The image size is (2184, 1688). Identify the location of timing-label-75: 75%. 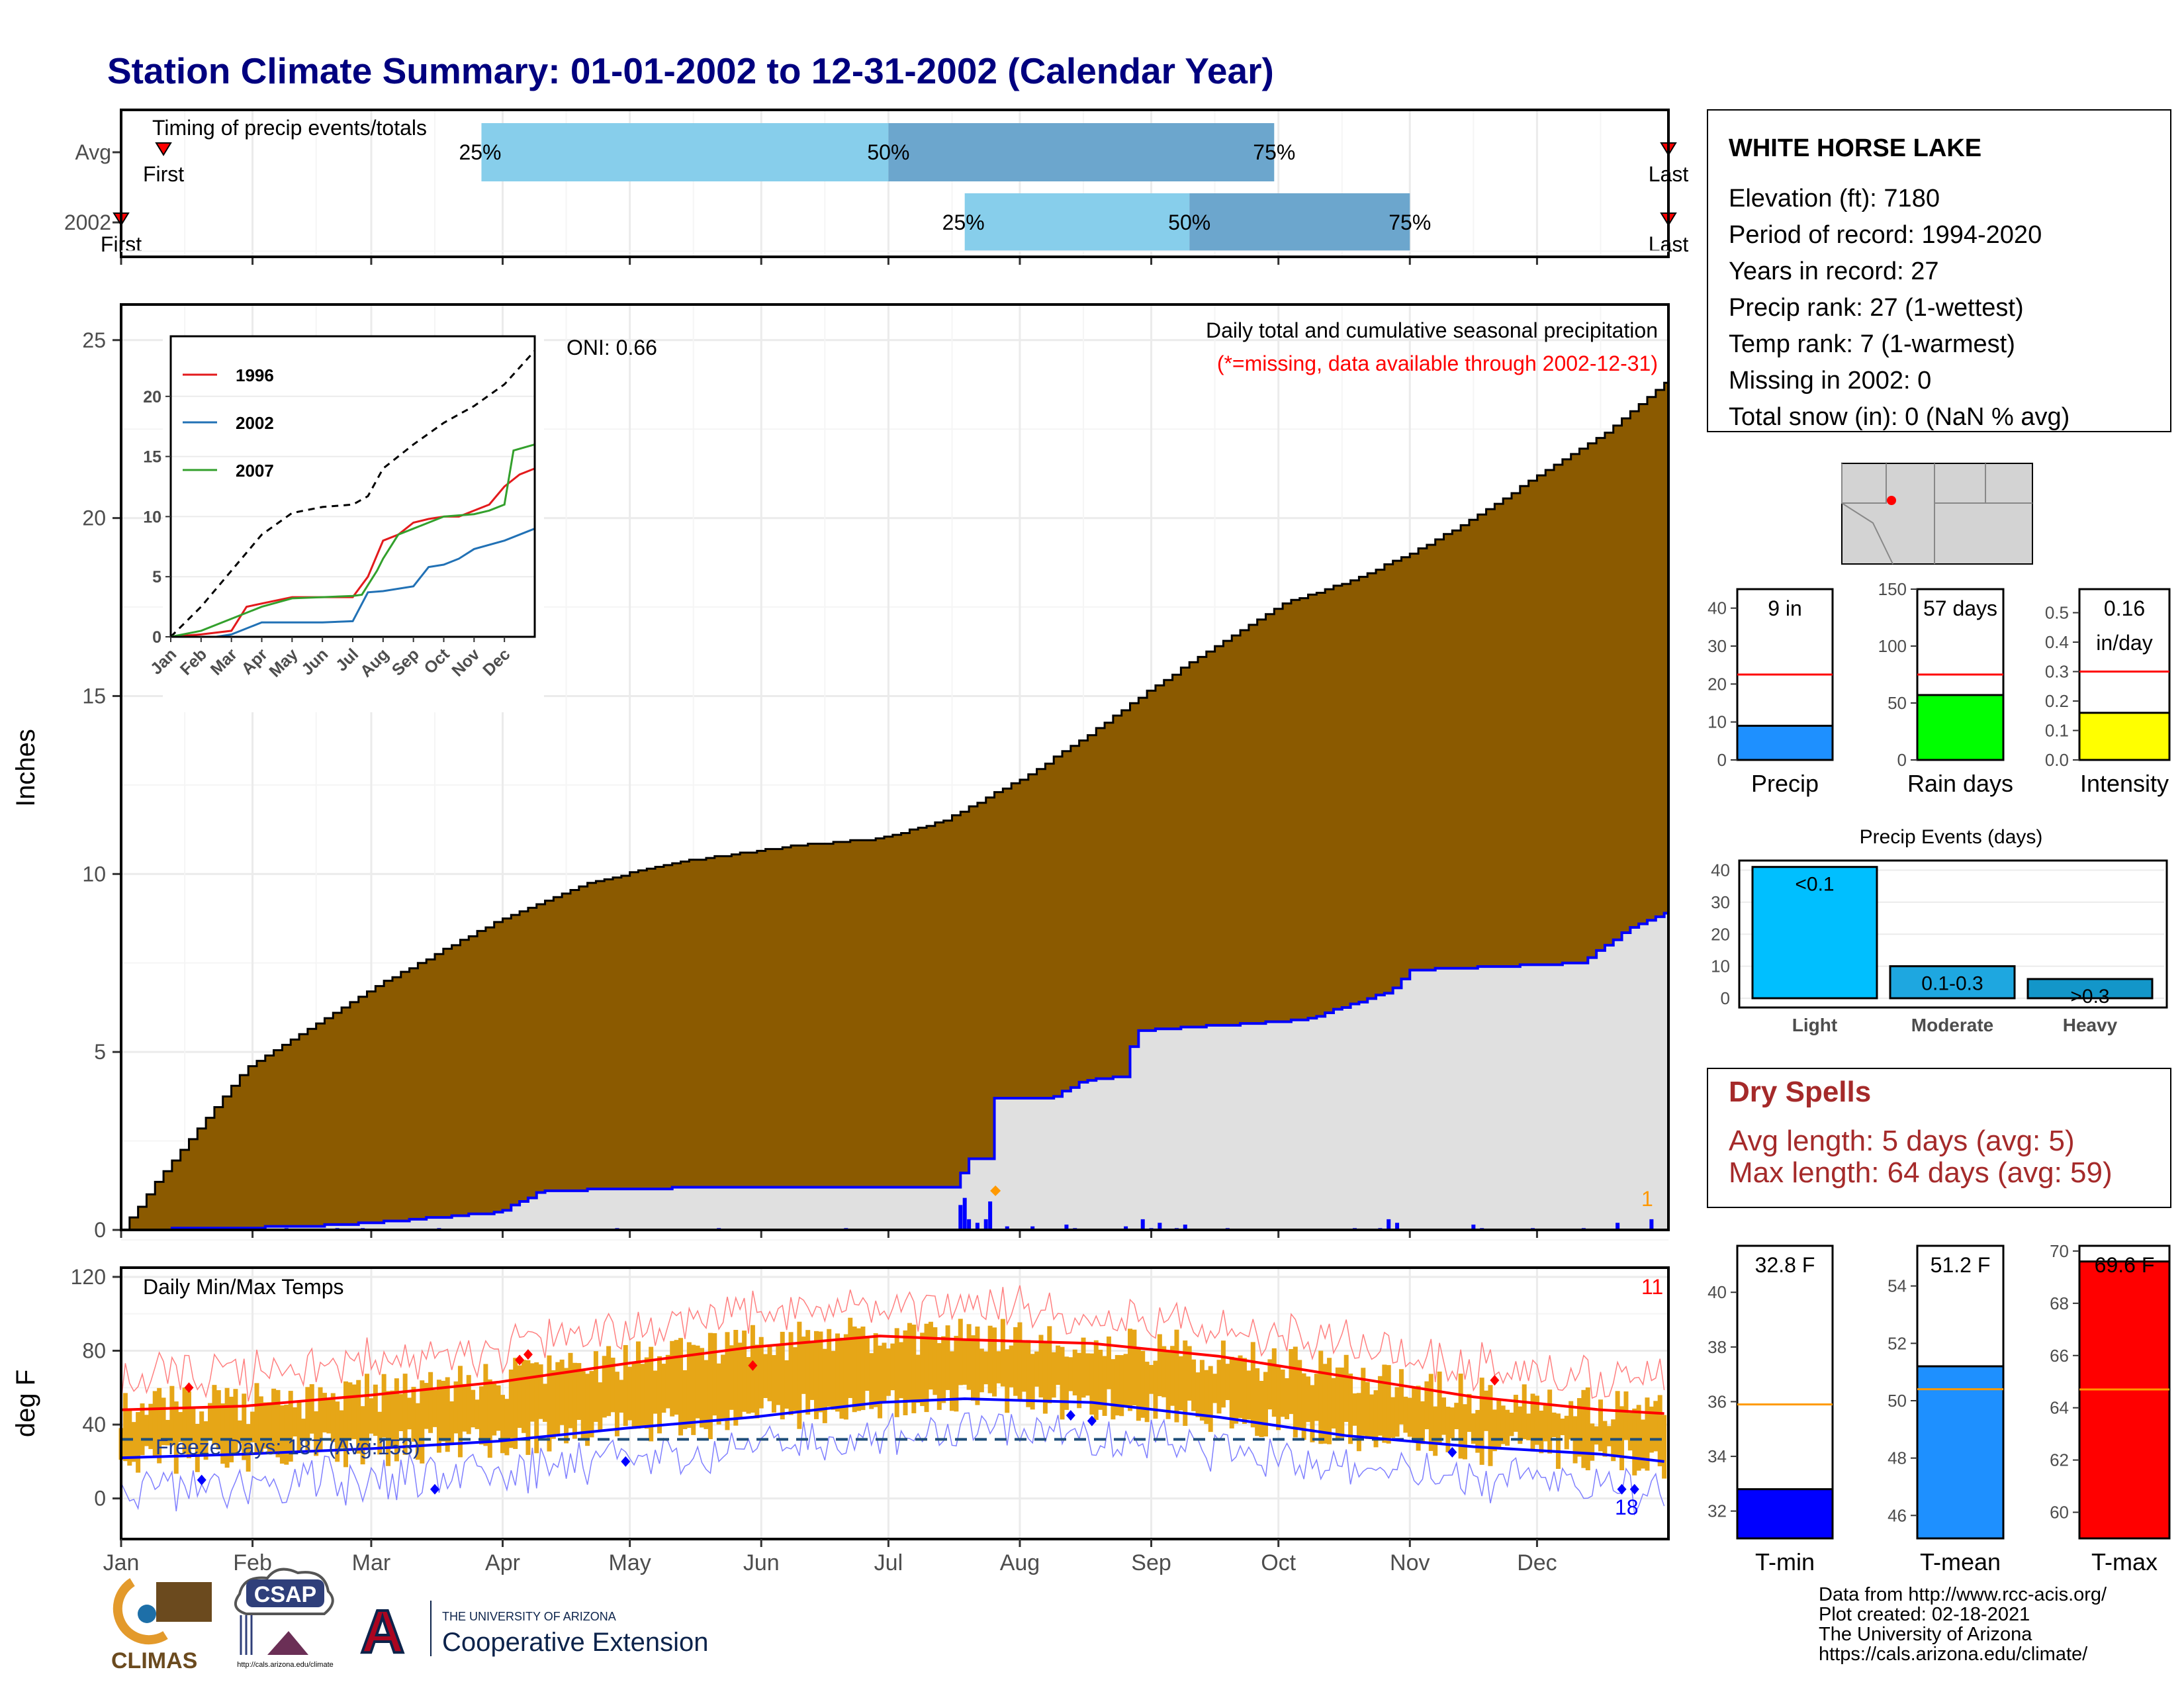
(1274, 152).